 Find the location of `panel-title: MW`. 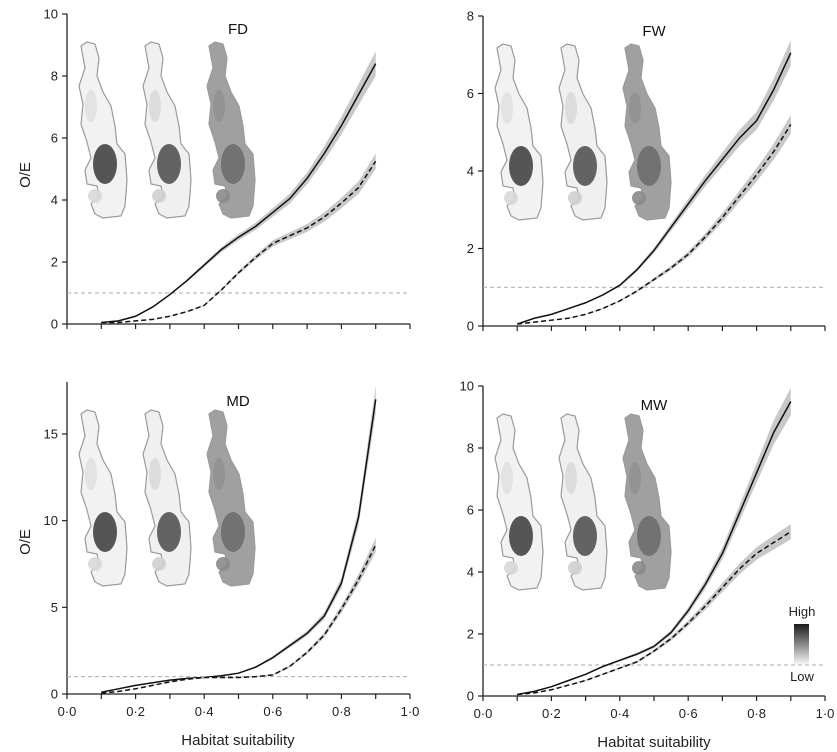

panel-title: MW is located at coordinates (654, 405).